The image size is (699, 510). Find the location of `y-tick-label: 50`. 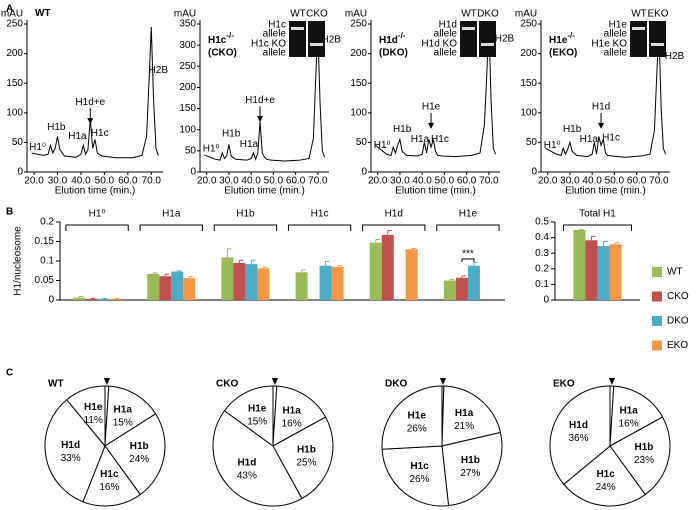

y-tick-label: 50 is located at coordinates (532, 142).